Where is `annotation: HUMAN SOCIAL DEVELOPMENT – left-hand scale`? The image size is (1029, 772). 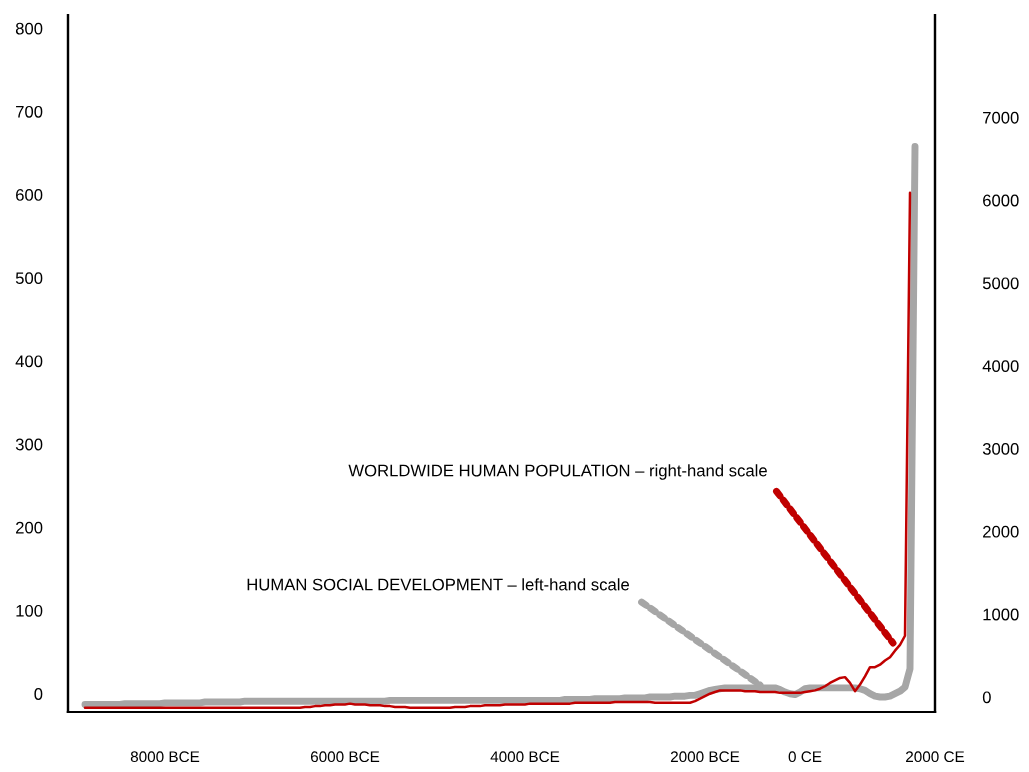
annotation: HUMAN SOCIAL DEVELOPMENT – left-hand scale is located at coordinates (438, 584).